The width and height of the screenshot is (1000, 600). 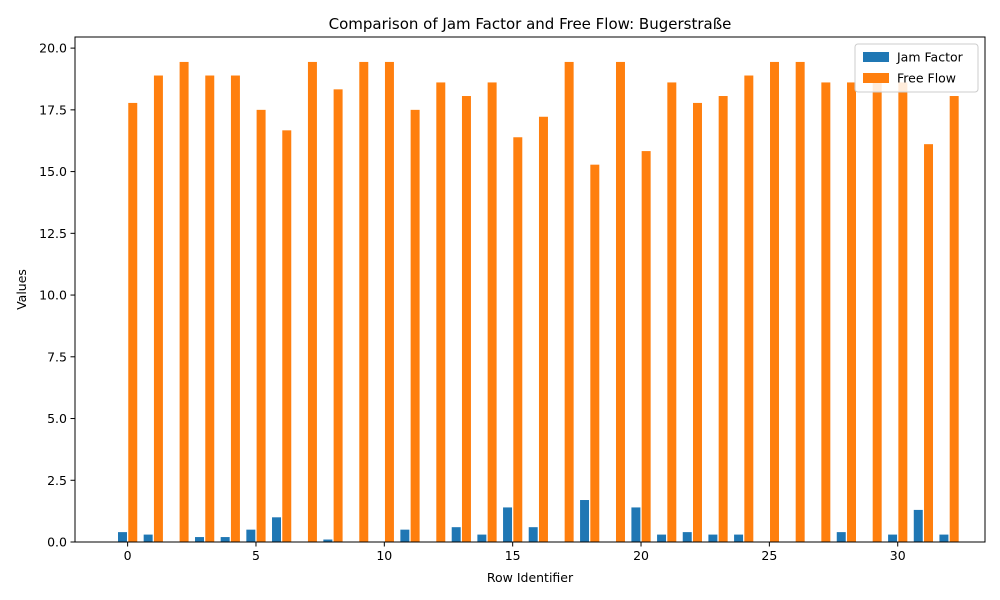 I want to click on y-axis: 0.0 2.5 5.0 7.5 10.0 12.5 15.0 17.5 20.0, so click(x=57, y=295).